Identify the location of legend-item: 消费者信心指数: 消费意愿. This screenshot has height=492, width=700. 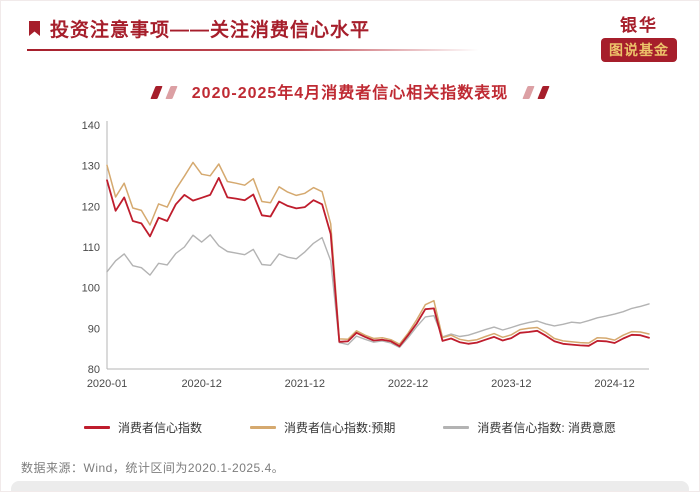
(529, 427).